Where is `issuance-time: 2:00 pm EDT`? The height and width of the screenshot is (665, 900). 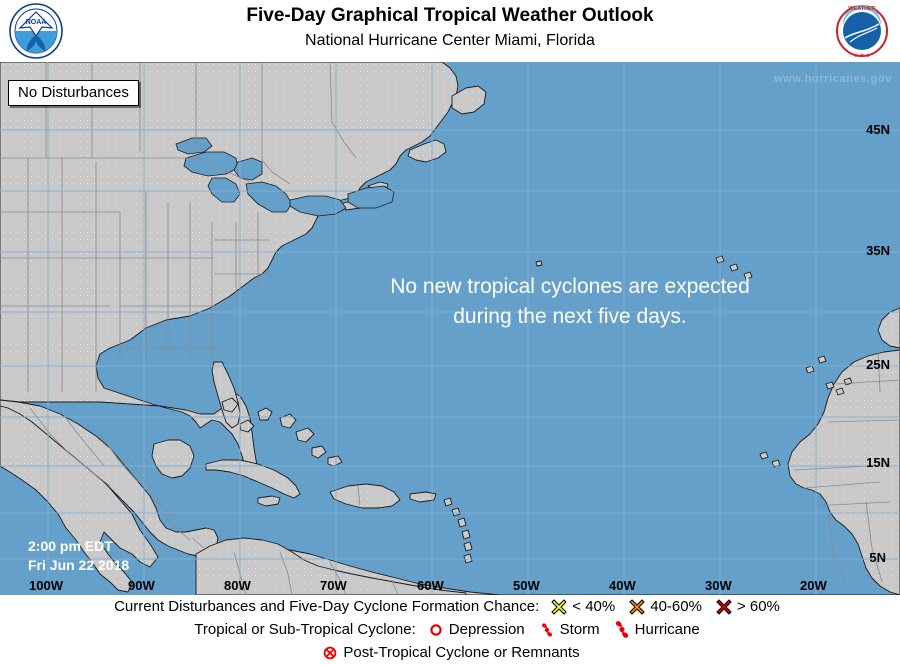
issuance-time: 2:00 pm EDT is located at coordinates (70, 546).